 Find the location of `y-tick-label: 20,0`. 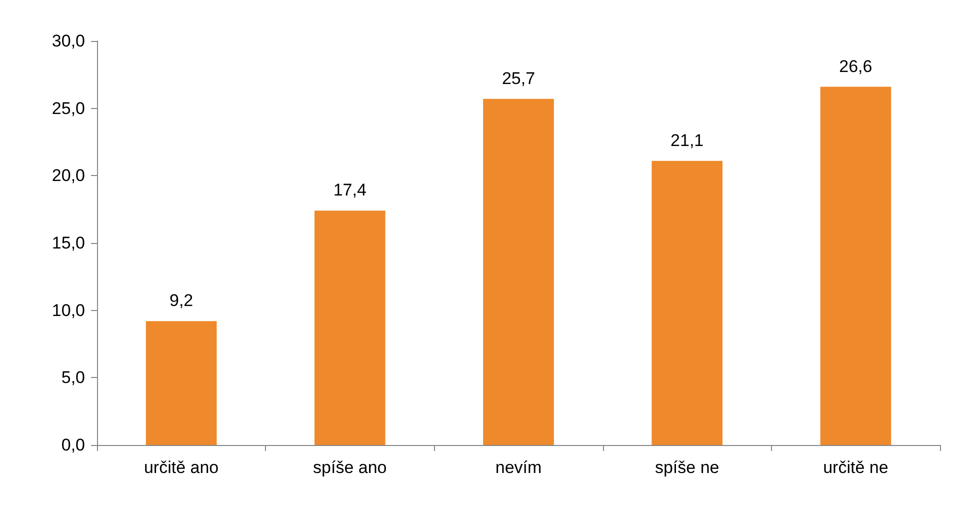

y-tick-label: 20,0 is located at coordinates (68, 176).